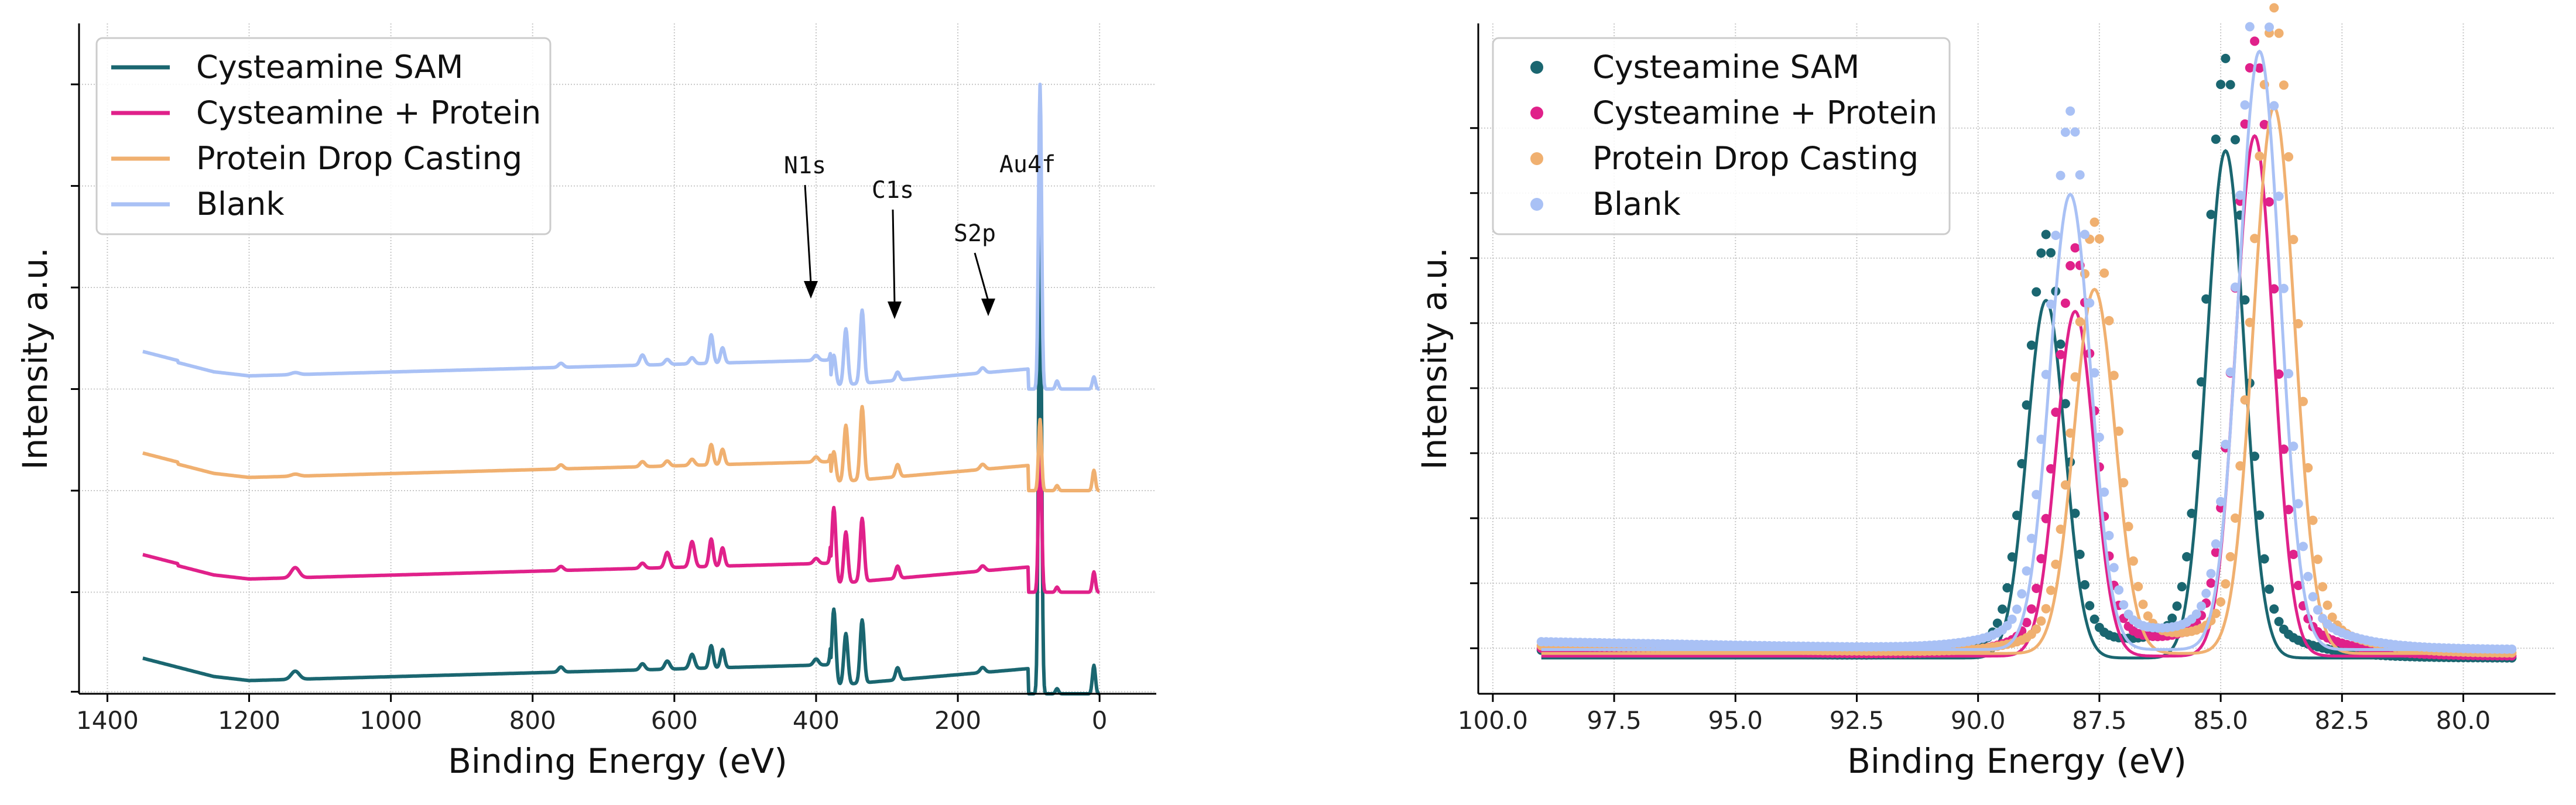 This screenshot has width=2576, height=805. What do you see at coordinates (107, 720) in the screenshot?
I see `x-tick-label: 1400` at bounding box center [107, 720].